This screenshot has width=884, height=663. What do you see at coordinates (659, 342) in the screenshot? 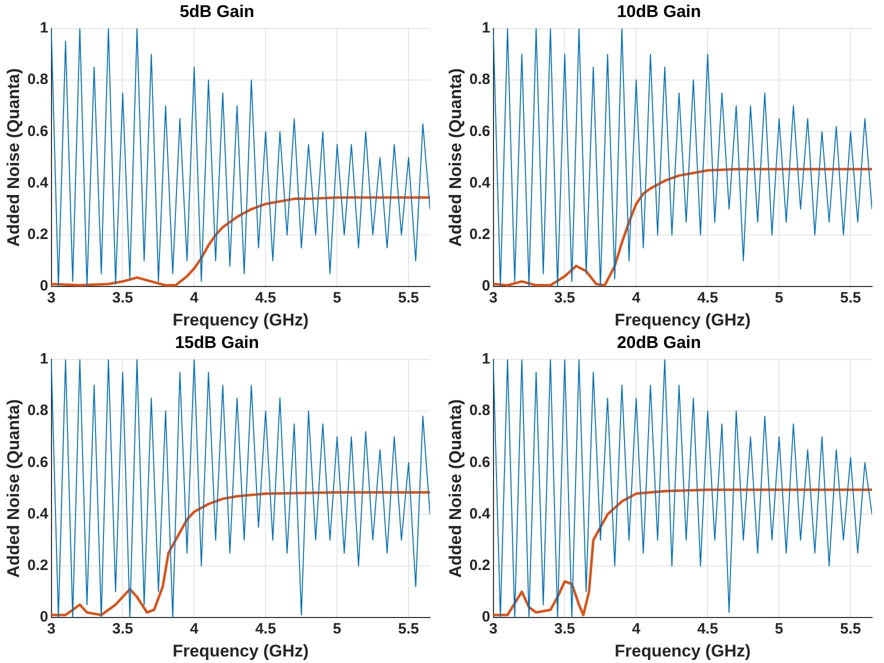
I see `chart-title: 20dB Gain` at bounding box center [659, 342].